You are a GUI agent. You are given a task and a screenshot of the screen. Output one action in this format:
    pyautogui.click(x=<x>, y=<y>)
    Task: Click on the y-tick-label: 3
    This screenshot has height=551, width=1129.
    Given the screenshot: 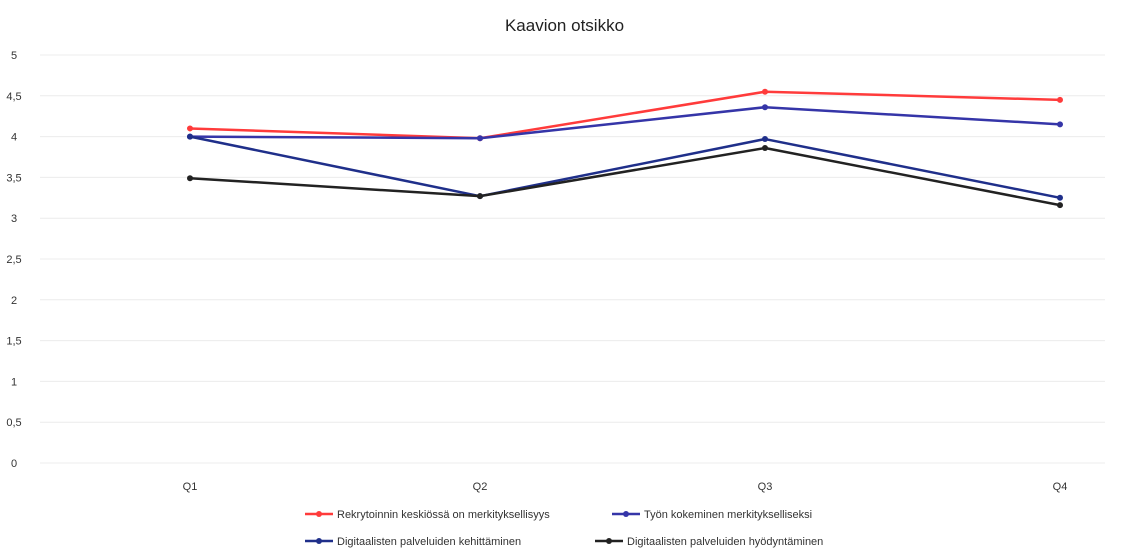 What is the action you would take?
    pyautogui.click(x=14, y=219)
    